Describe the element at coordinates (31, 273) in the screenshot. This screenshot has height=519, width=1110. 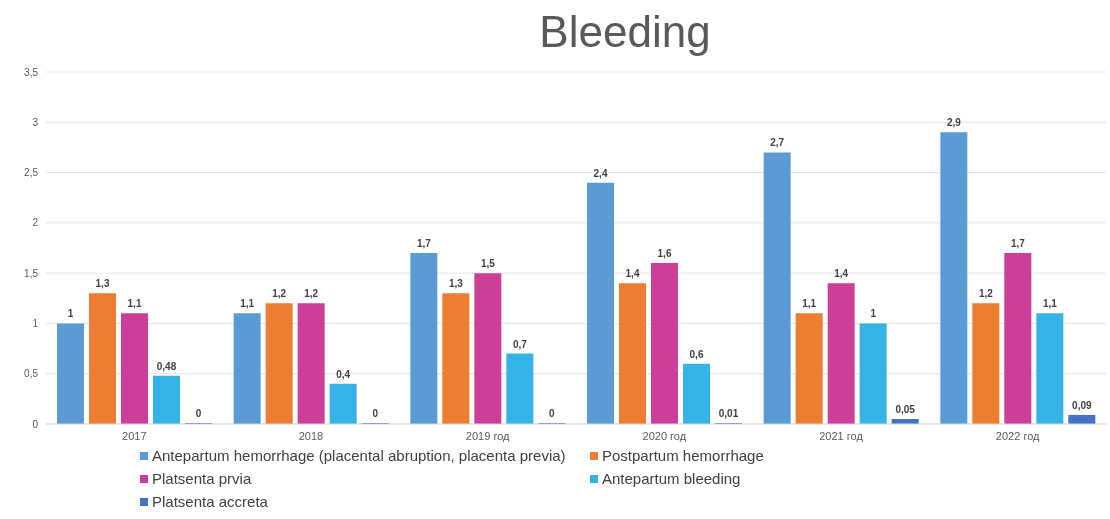
I see `y-tick-label: 1,5` at that location.